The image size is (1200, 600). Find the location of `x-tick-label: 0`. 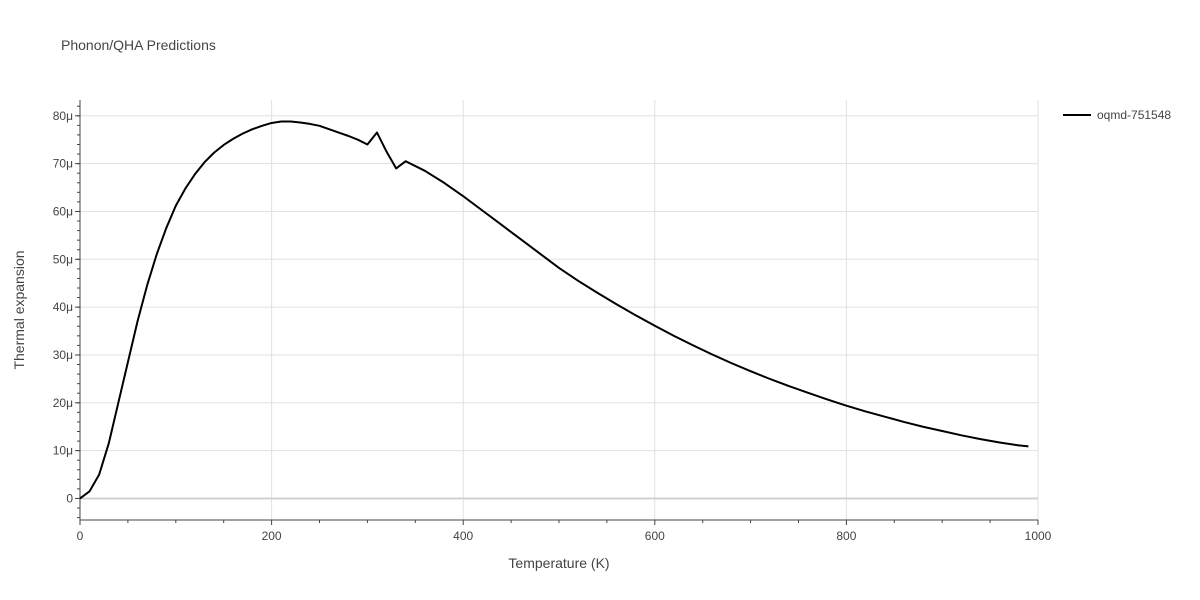

x-tick-label: 0 is located at coordinates (80, 536).